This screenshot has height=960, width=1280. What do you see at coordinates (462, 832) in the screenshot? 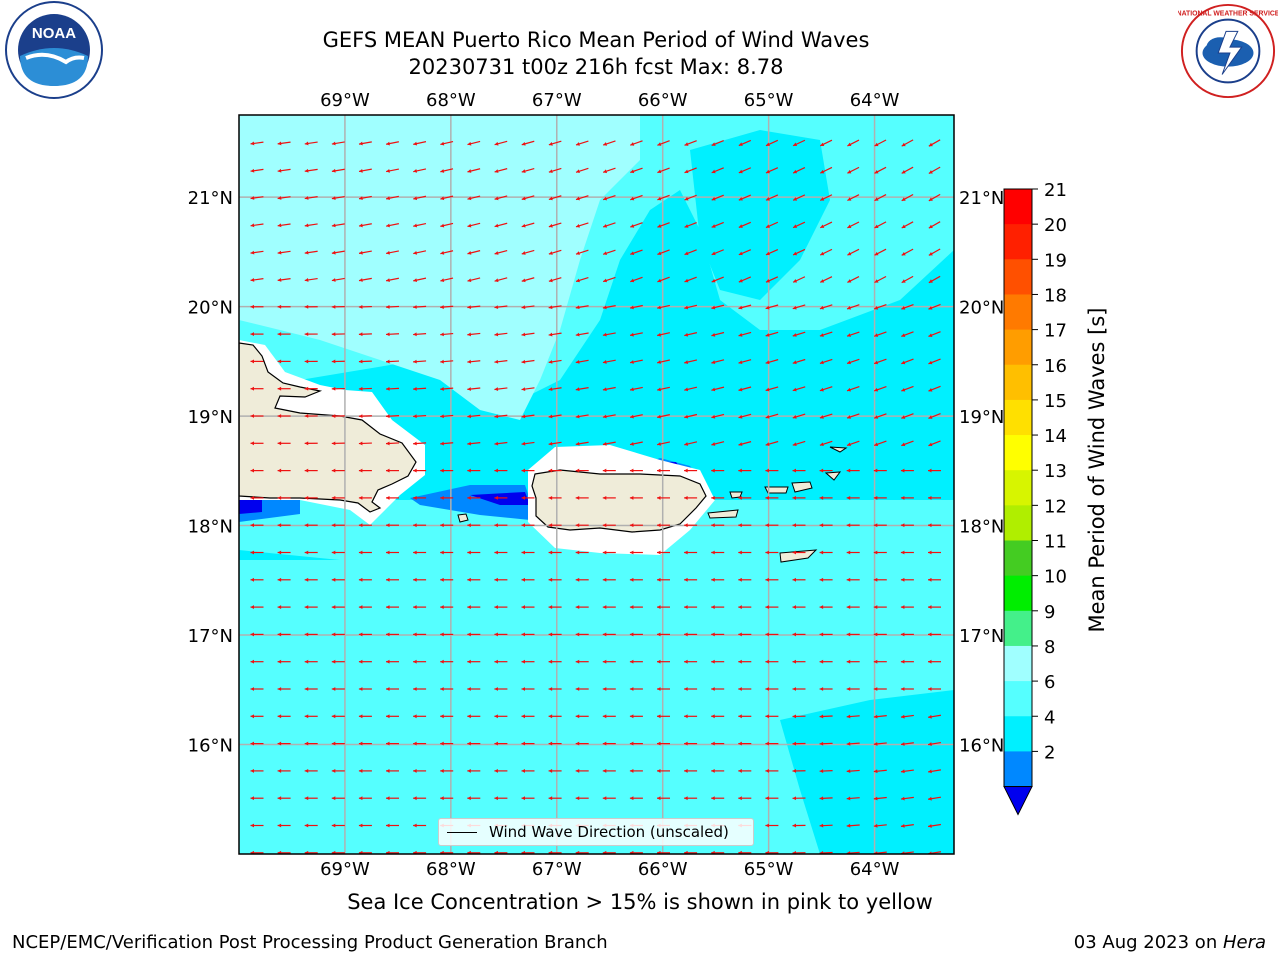
I see `vector-legend-line` at bounding box center [462, 832].